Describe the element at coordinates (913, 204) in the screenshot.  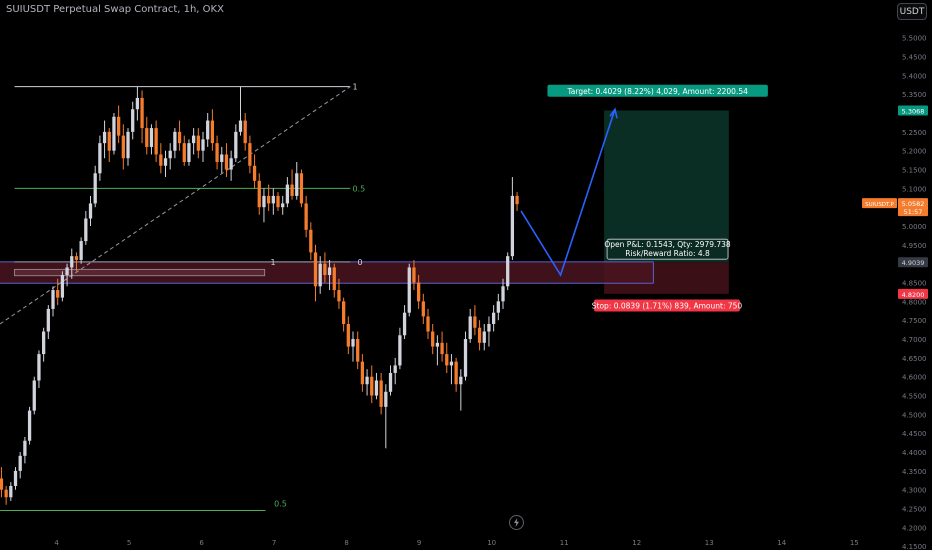
I see `current-price: 5.0582` at that location.